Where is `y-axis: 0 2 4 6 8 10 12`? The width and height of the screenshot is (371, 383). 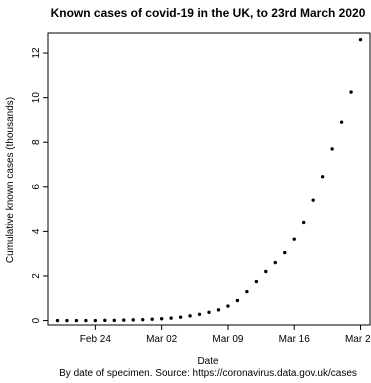
y-axis: 0 2 4 6 8 10 12 is located at coordinates (39, 185).